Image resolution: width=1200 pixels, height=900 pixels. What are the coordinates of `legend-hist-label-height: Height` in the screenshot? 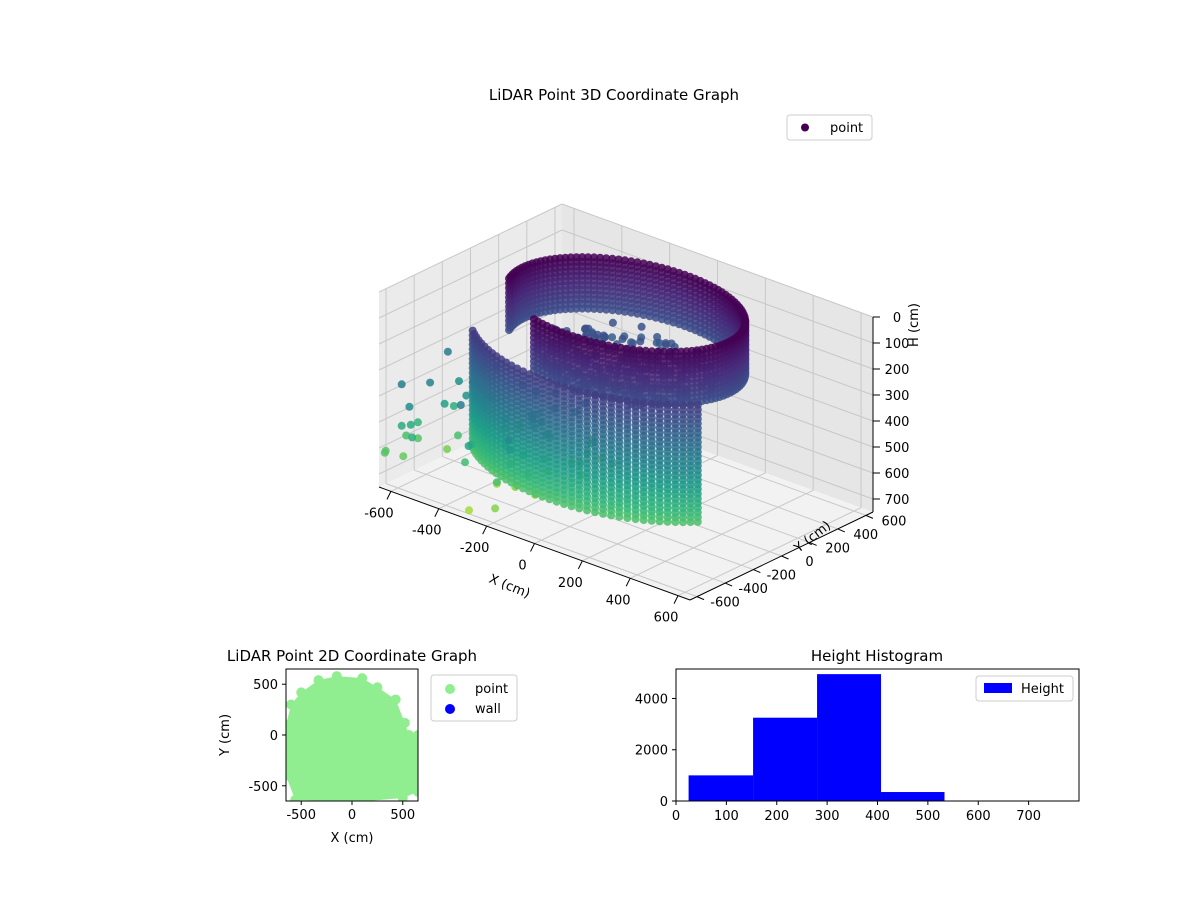 It's located at (1042, 689).